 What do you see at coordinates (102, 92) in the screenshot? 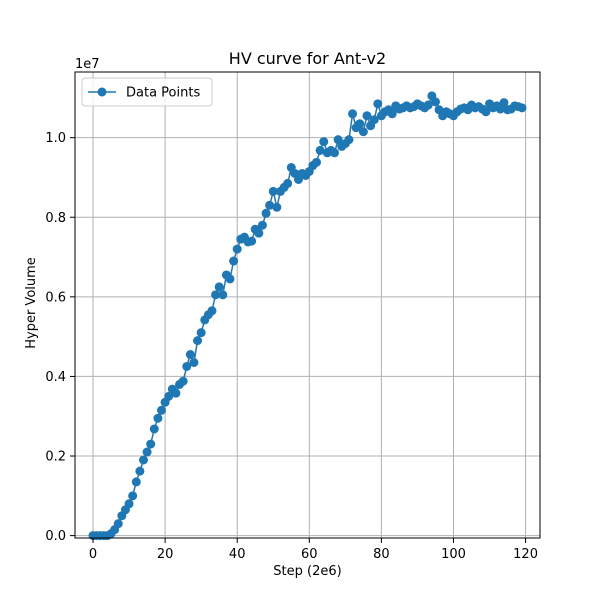
I see `legend-marker-swatch` at bounding box center [102, 92].